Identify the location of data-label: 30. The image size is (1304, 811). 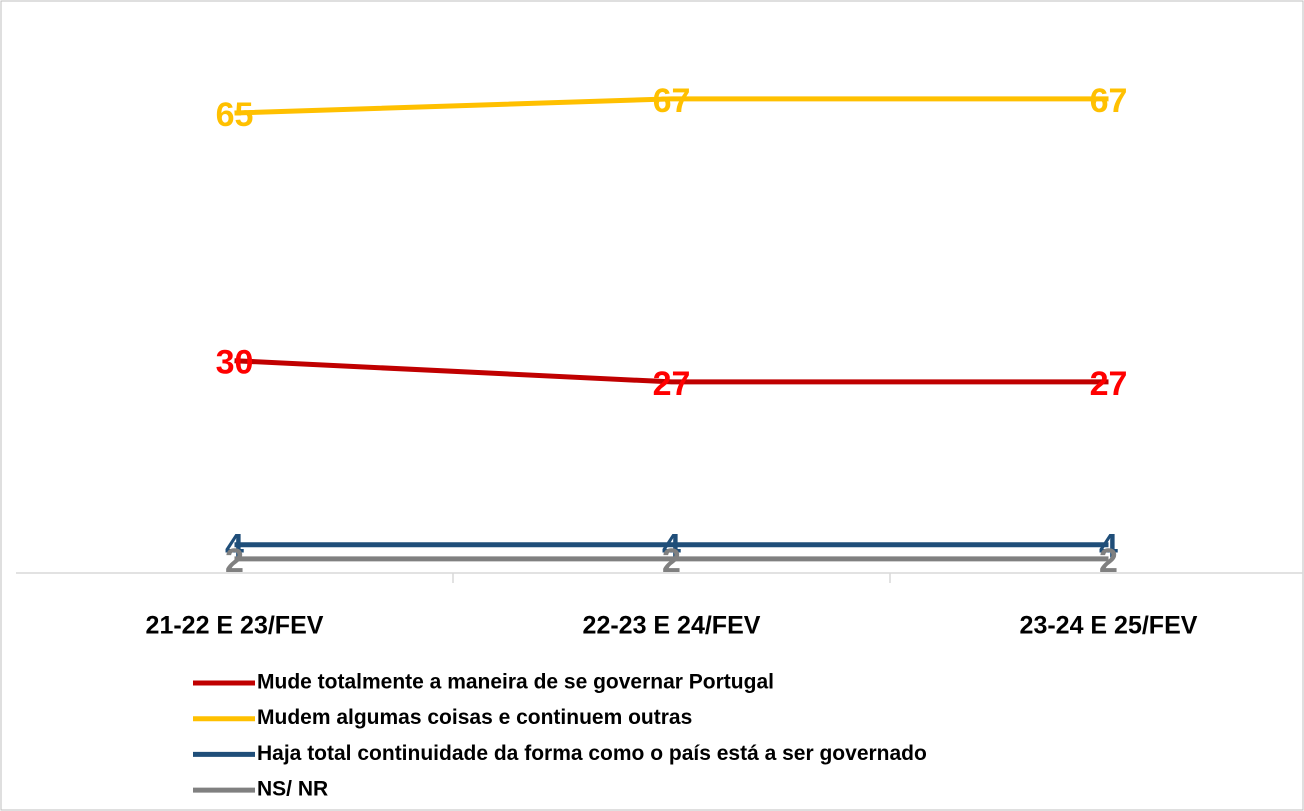
(235, 363).